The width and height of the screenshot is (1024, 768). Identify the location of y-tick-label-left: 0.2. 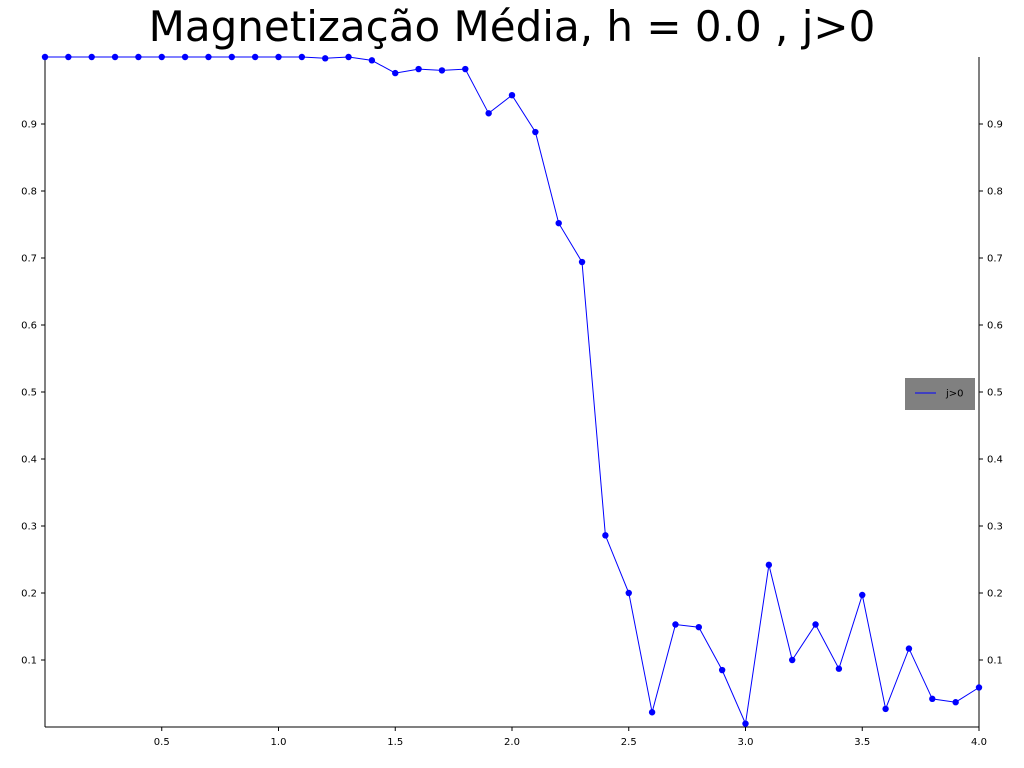
(29, 594).